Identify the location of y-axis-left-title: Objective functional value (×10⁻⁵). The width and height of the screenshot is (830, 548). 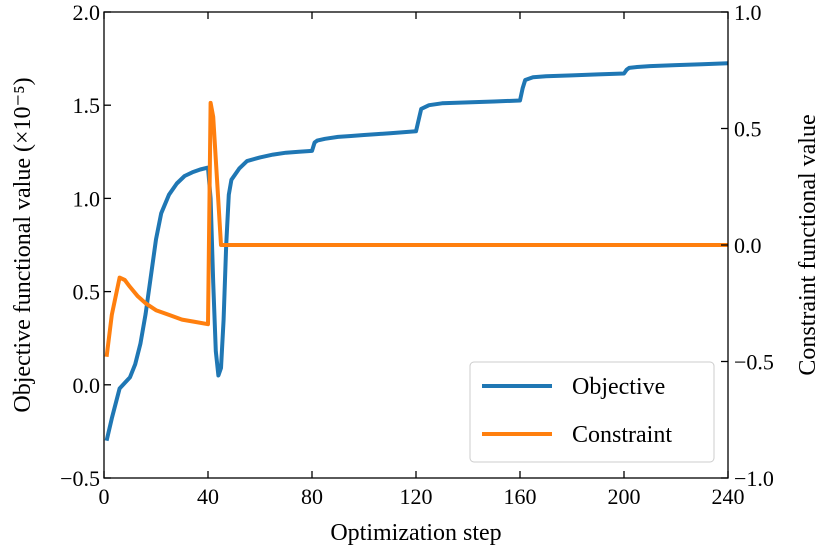
(23, 244).